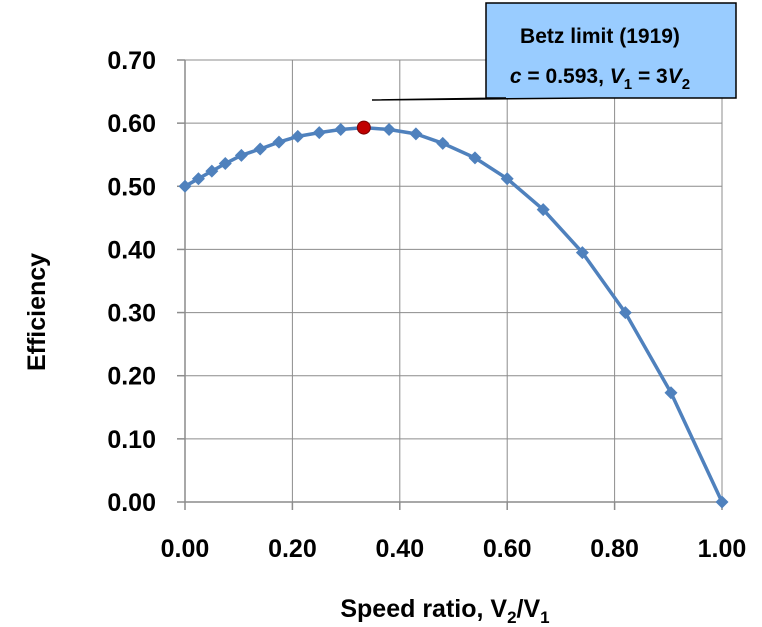 The width and height of the screenshot is (762, 627). I want to click on betz-point, so click(363, 127).